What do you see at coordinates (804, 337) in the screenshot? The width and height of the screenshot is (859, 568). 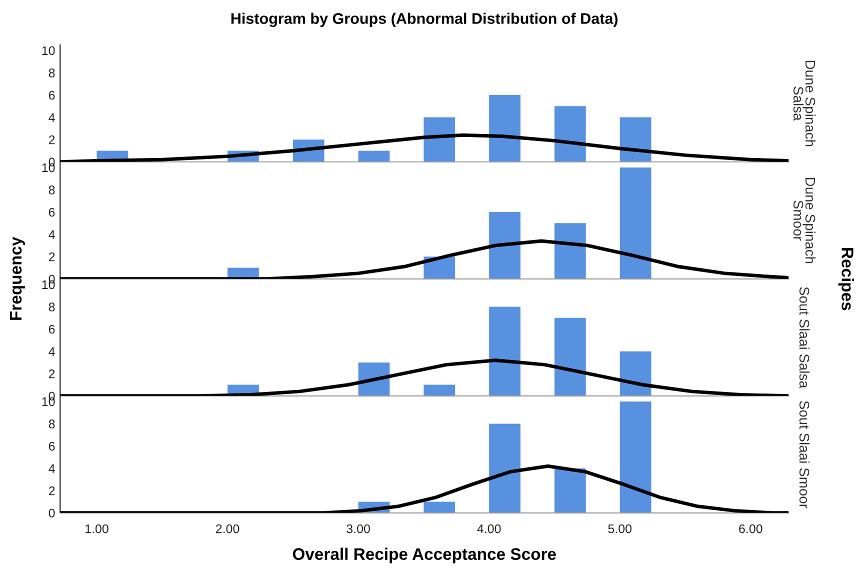 I see `y2-axis-title: Sout Slaai Salsa` at bounding box center [804, 337].